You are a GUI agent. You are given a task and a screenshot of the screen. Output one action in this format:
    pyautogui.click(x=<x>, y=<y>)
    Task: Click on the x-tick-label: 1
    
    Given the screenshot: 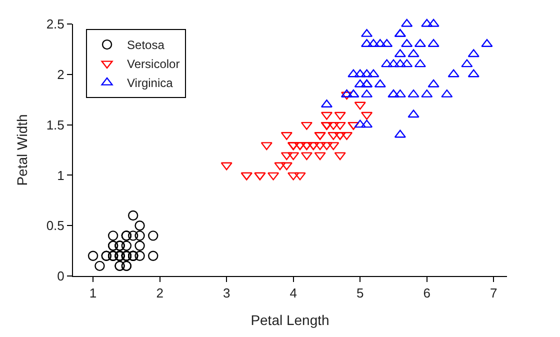 What is the action you would take?
    pyautogui.click(x=93, y=293)
    